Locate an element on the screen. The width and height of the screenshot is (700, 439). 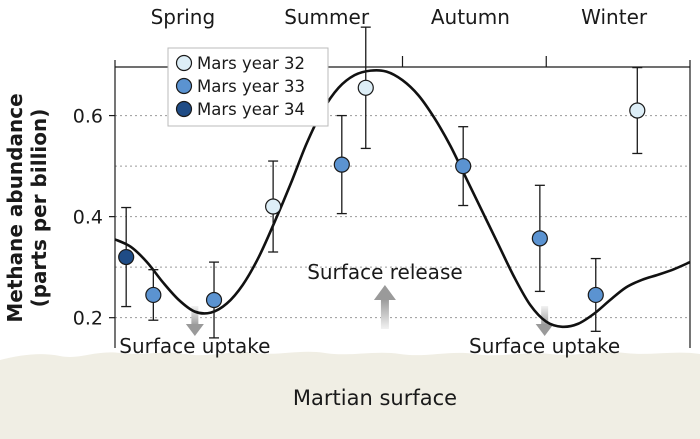
martian-surface-label: Martian surface is located at coordinates (375, 398).